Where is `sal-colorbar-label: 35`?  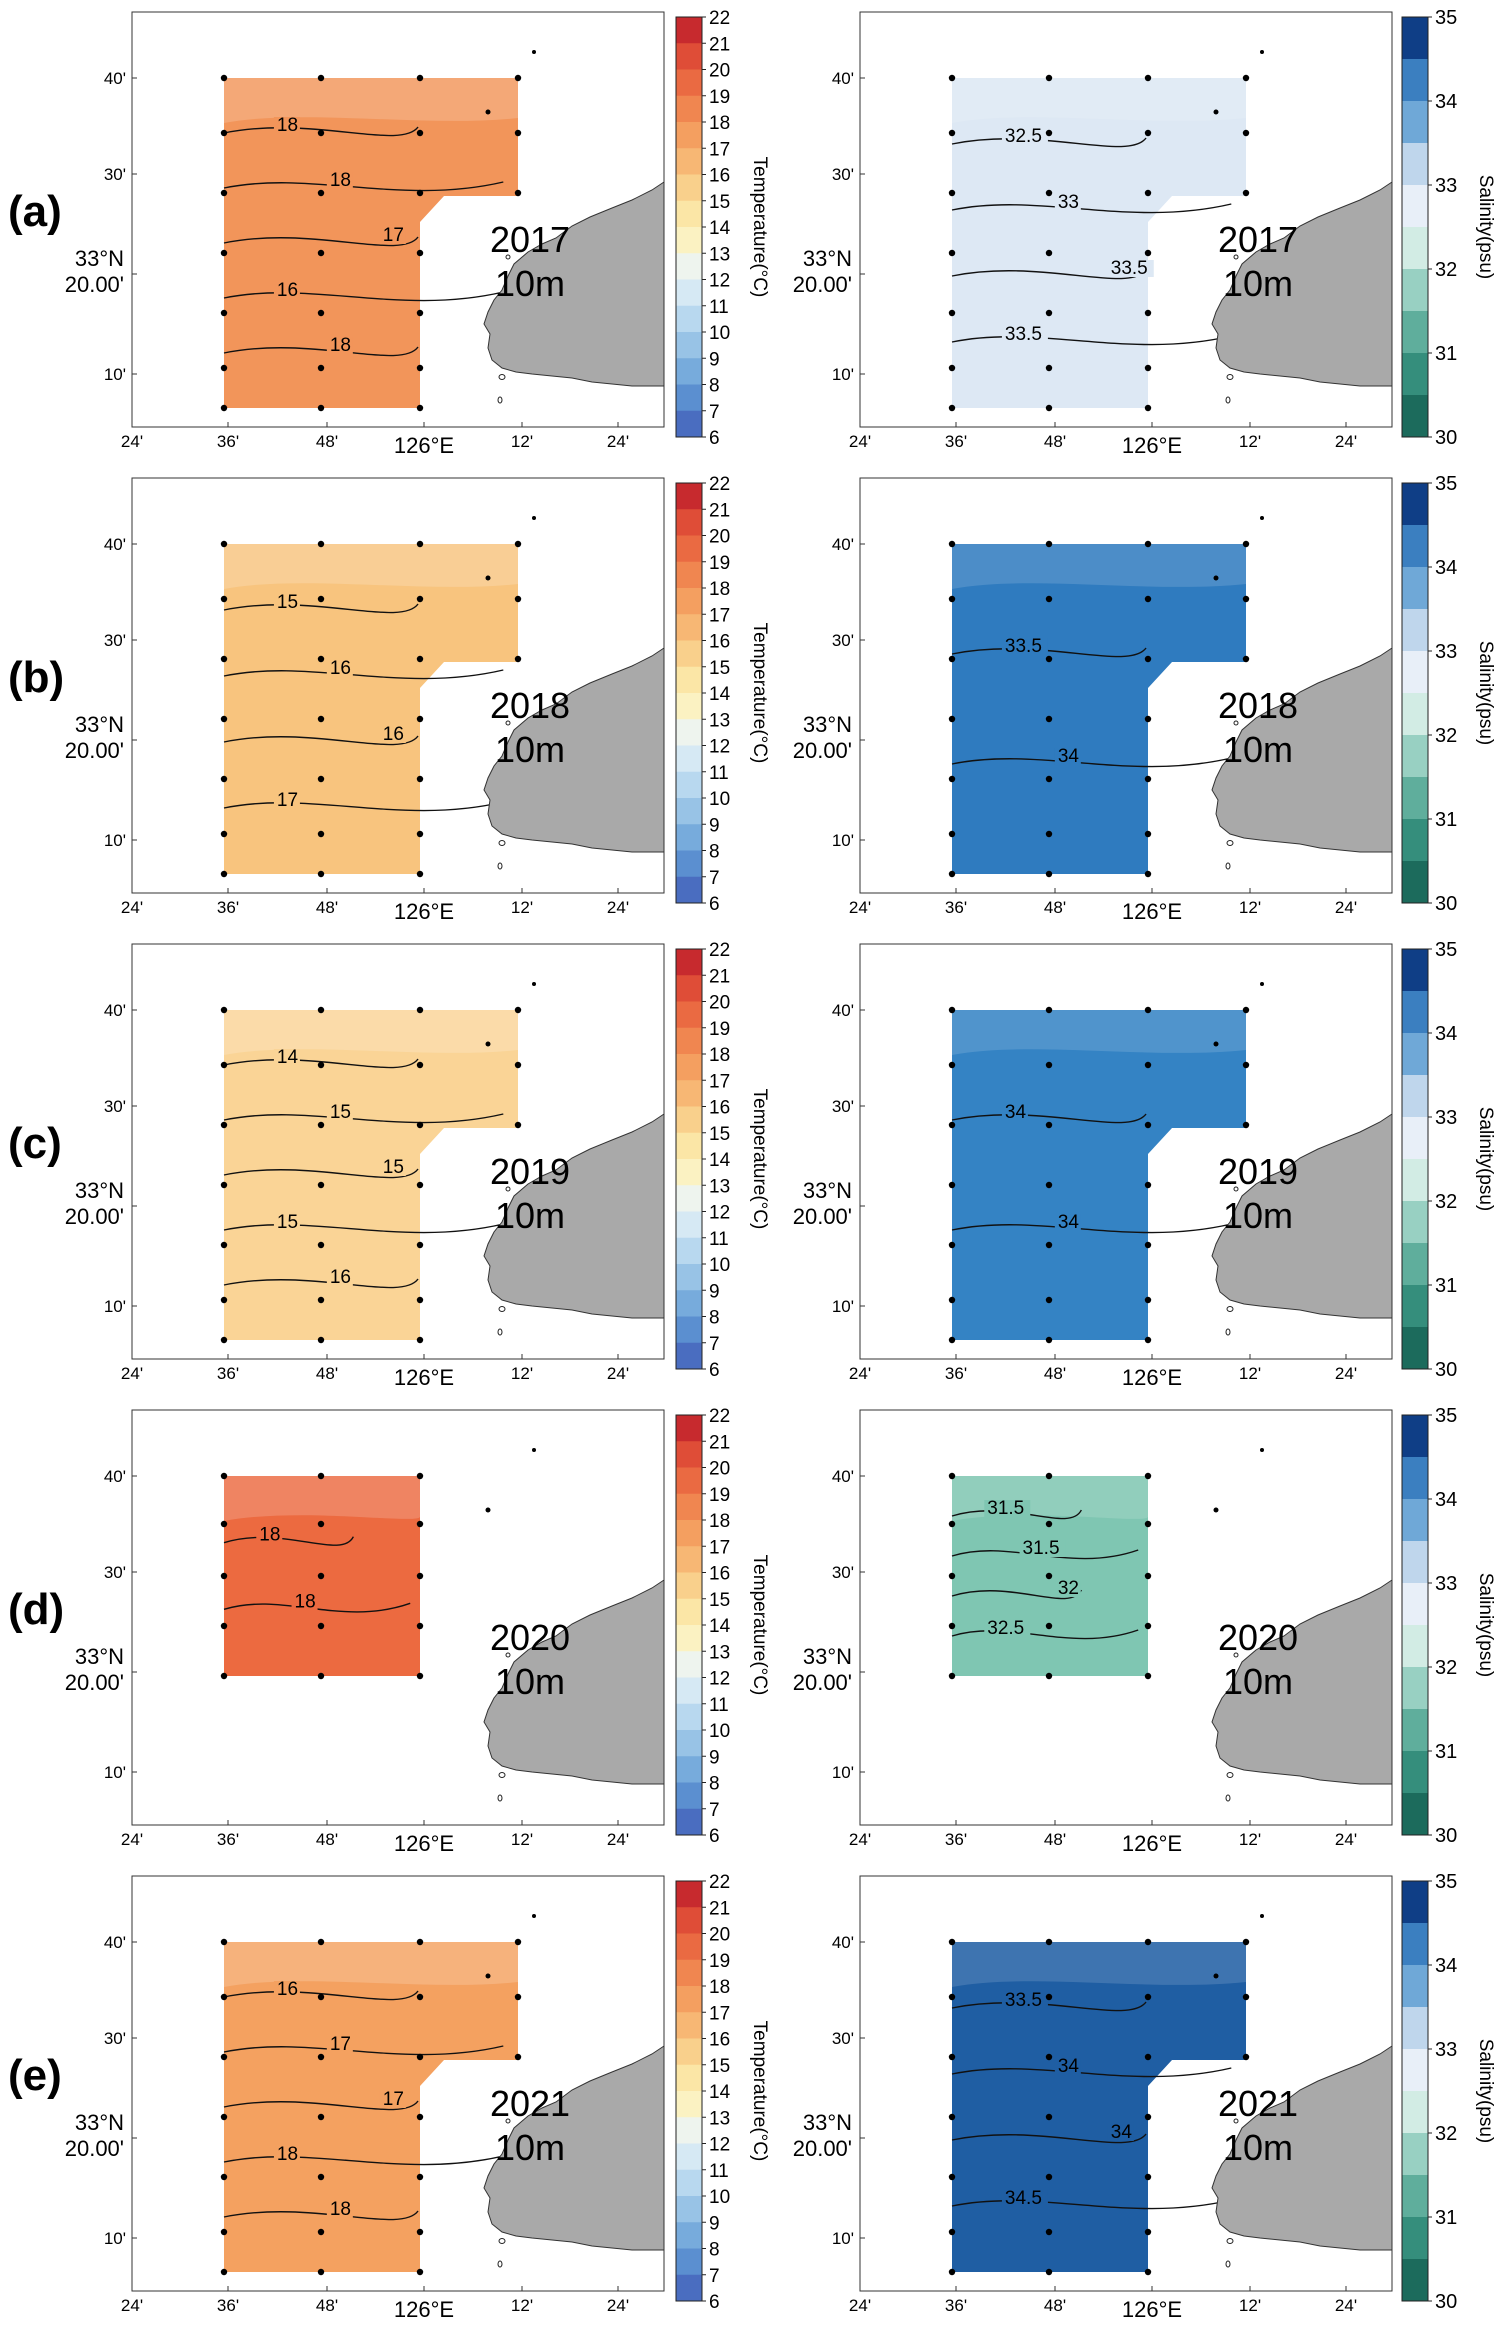 sal-colorbar-label: 35 is located at coordinates (1446, 18).